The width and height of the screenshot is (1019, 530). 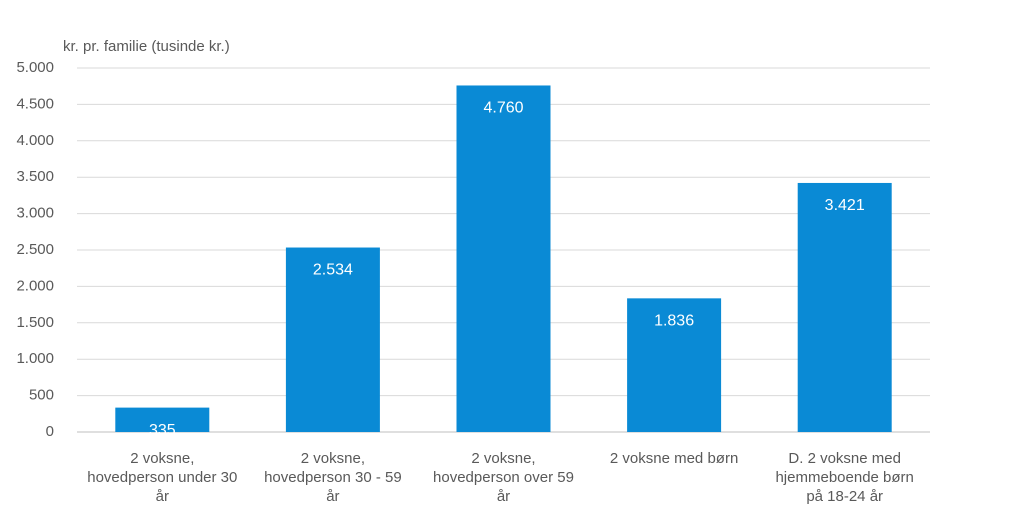 What do you see at coordinates (35, 358) in the screenshot?
I see `y-tick-label: 1.000` at bounding box center [35, 358].